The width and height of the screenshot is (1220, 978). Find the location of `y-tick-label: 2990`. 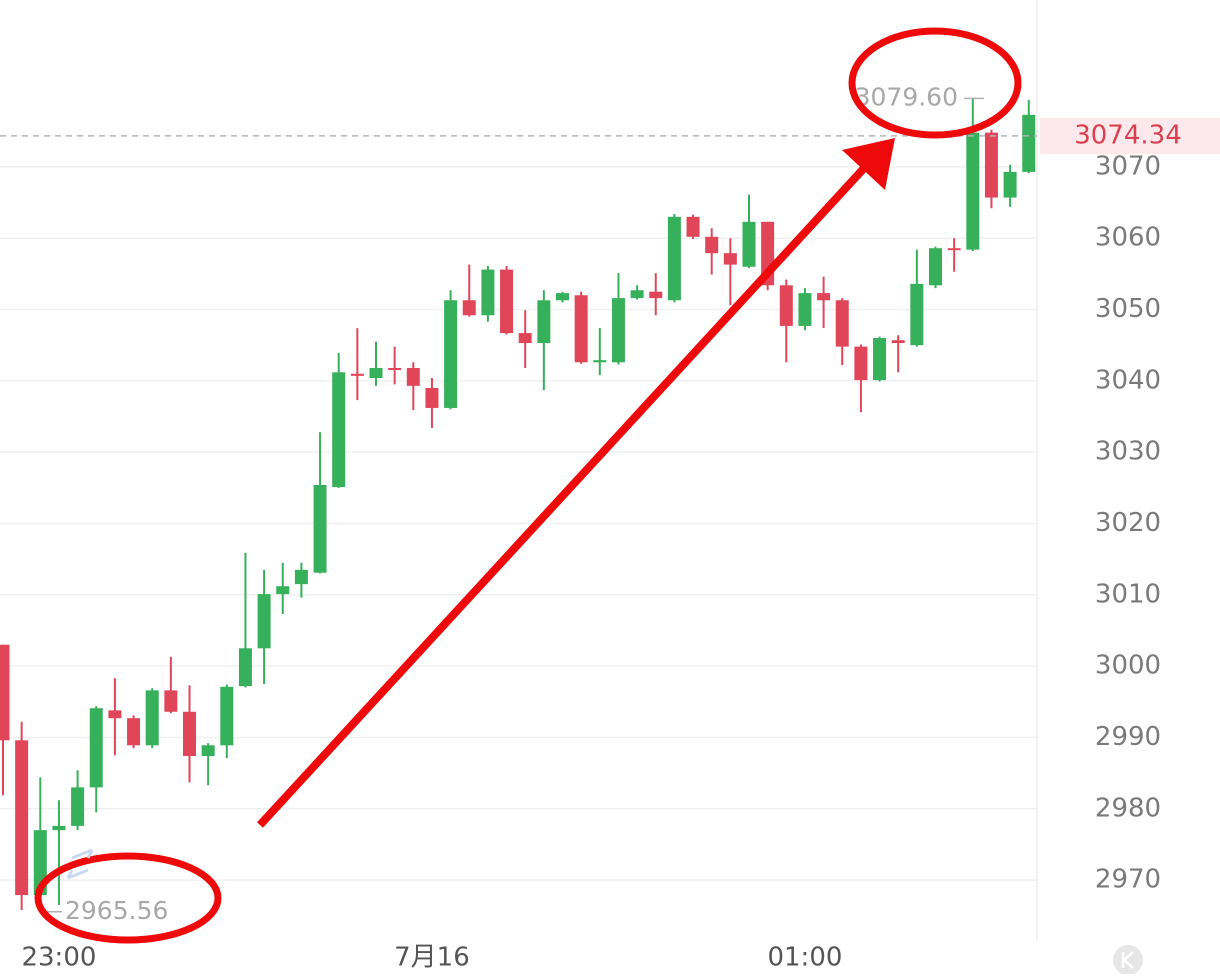

y-tick-label: 2990 is located at coordinates (1128, 737).